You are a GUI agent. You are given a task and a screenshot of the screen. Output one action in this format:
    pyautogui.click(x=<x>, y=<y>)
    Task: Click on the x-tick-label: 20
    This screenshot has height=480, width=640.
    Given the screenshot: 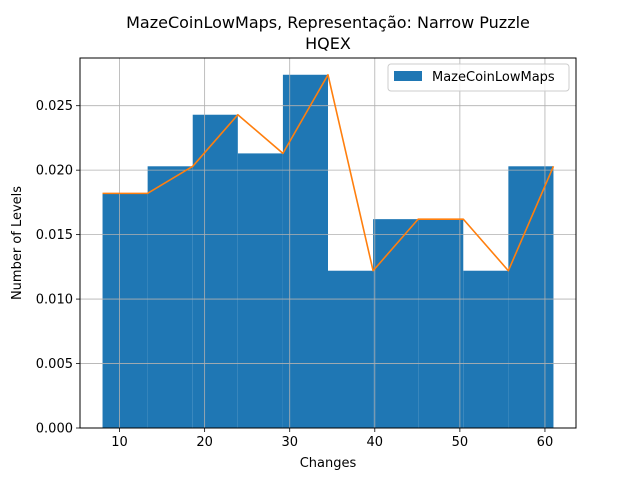 What is the action you would take?
    pyautogui.click(x=204, y=442)
    